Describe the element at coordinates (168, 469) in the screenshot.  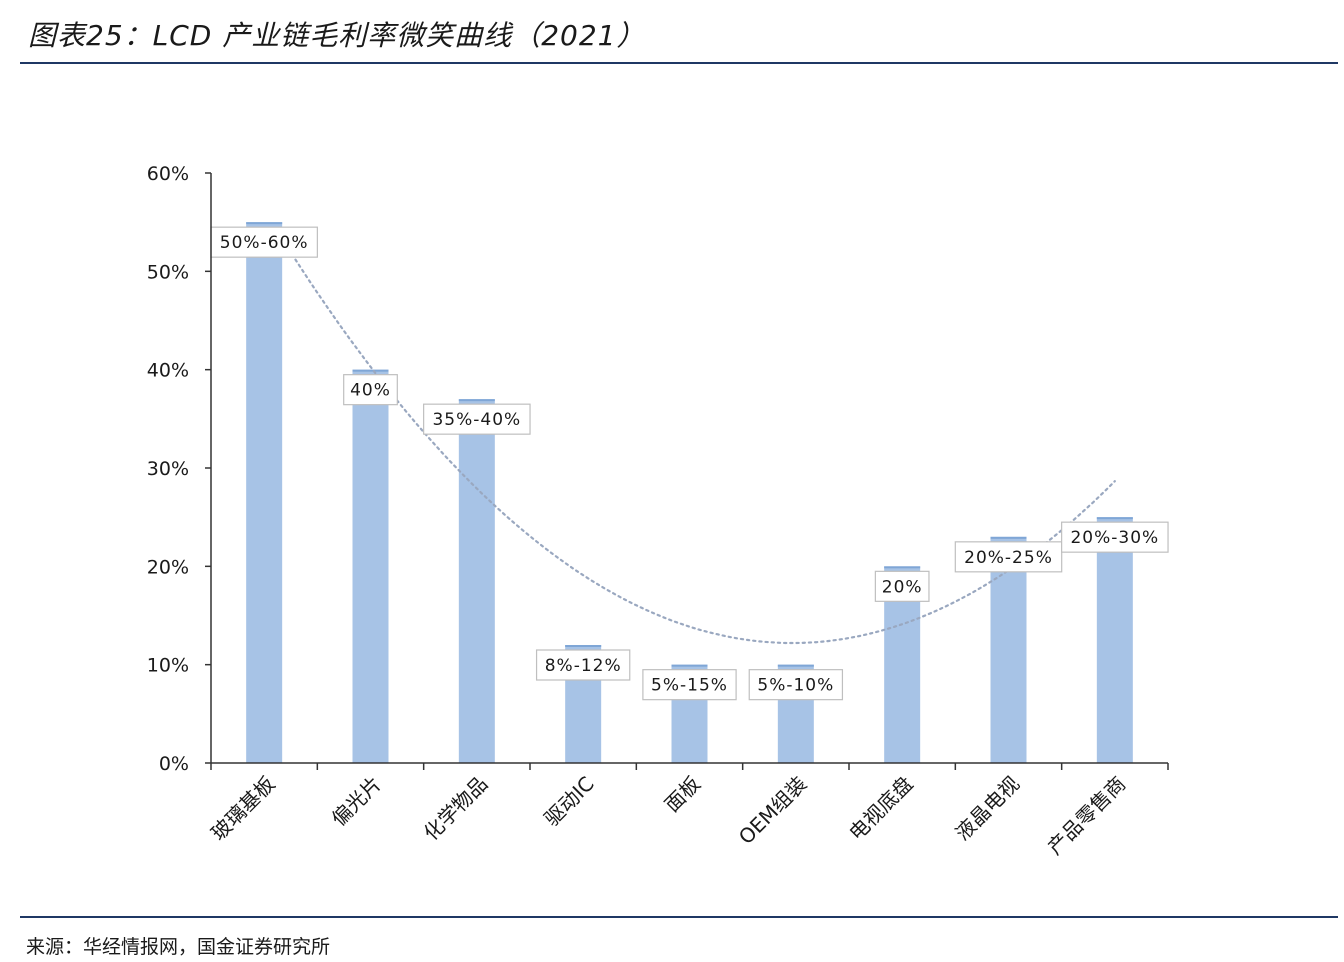
I see `y-tick-label: 30%` at that location.